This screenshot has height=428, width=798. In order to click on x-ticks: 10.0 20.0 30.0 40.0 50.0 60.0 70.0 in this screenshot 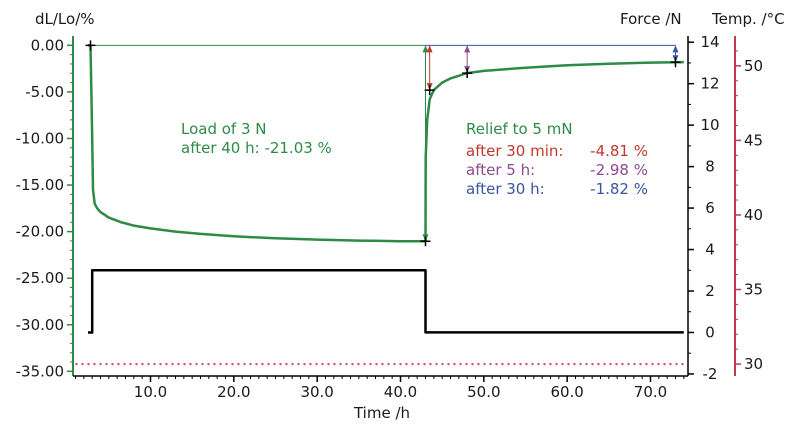, I will do `click(380, 388)`.